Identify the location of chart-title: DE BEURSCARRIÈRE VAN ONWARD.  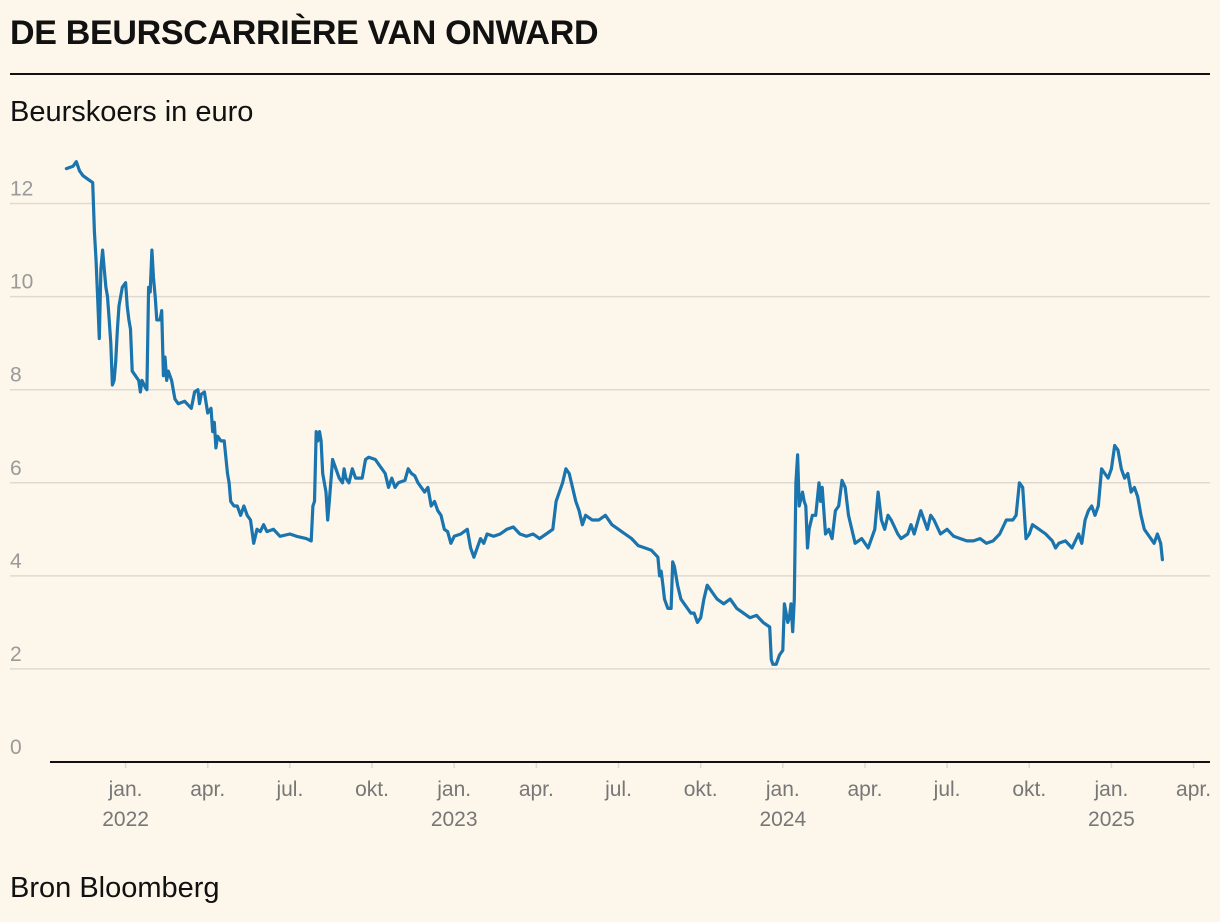
(304, 33).